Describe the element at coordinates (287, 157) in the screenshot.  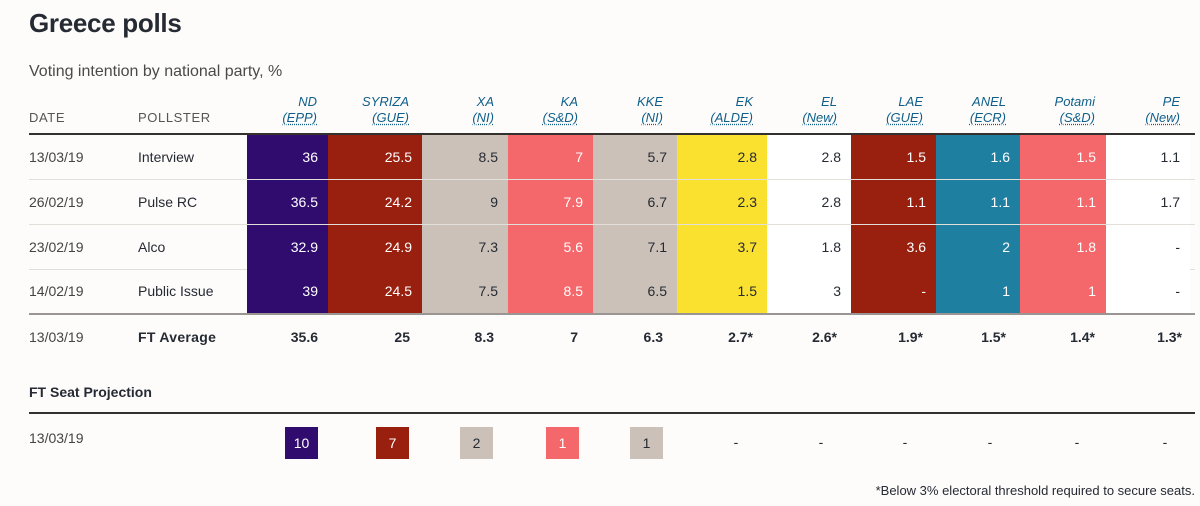
I see `value-cell-nd: 36` at that location.